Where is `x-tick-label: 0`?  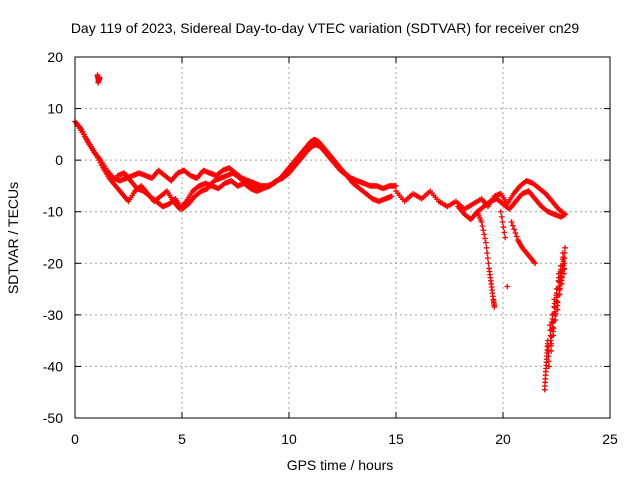
x-tick-label: 0 is located at coordinates (75, 439).